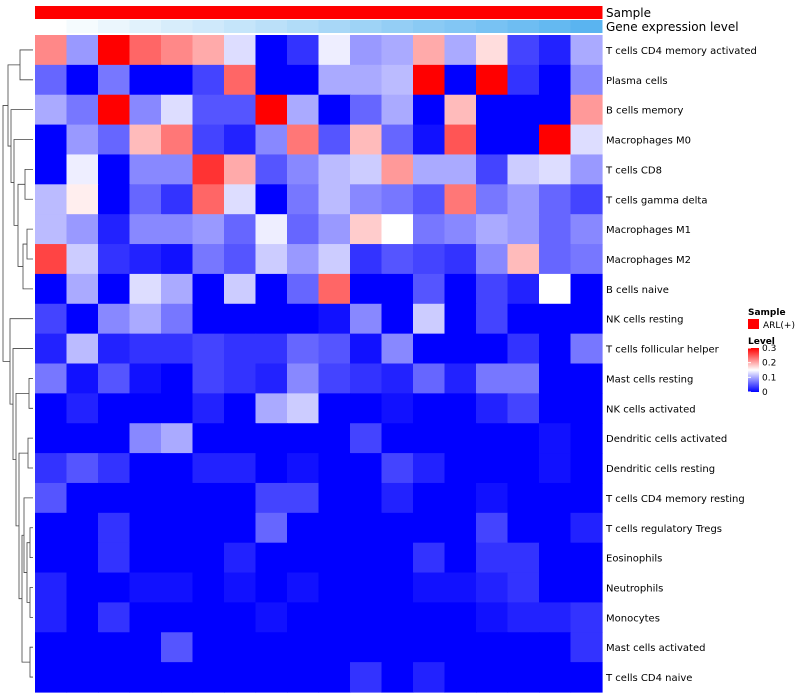 The height and width of the screenshot is (700, 800). I want to click on row-label: NK cells resting, so click(644, 320).